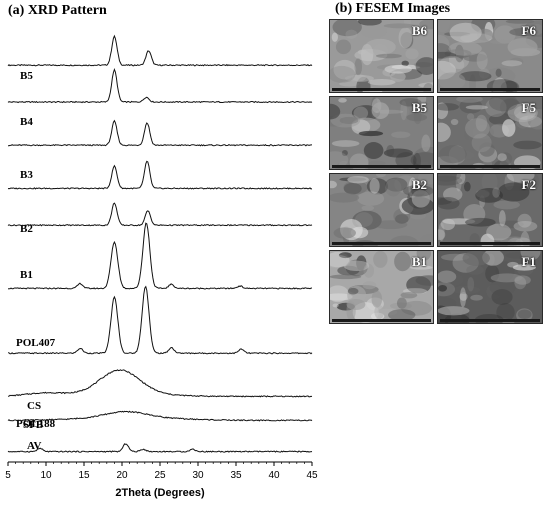 The width and height of the screenshot is (550, 507). Describe the element at coordinates (528, 184) in the screenshot. I see `fesem-image-label: F2` at that location.